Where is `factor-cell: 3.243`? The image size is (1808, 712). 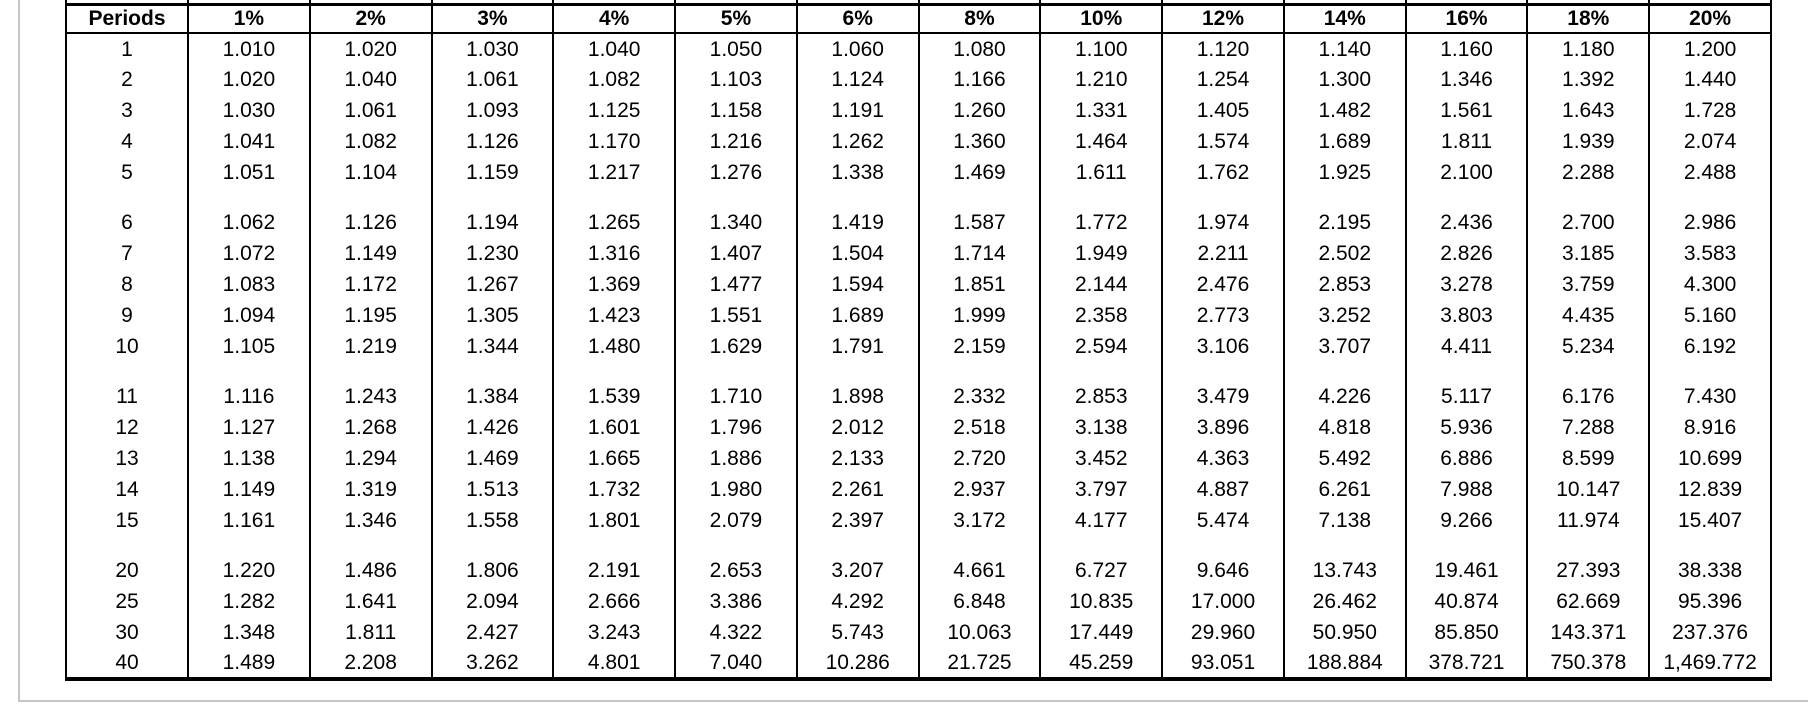
factor-cell: 3.243 is located at coordinates (614, 632).